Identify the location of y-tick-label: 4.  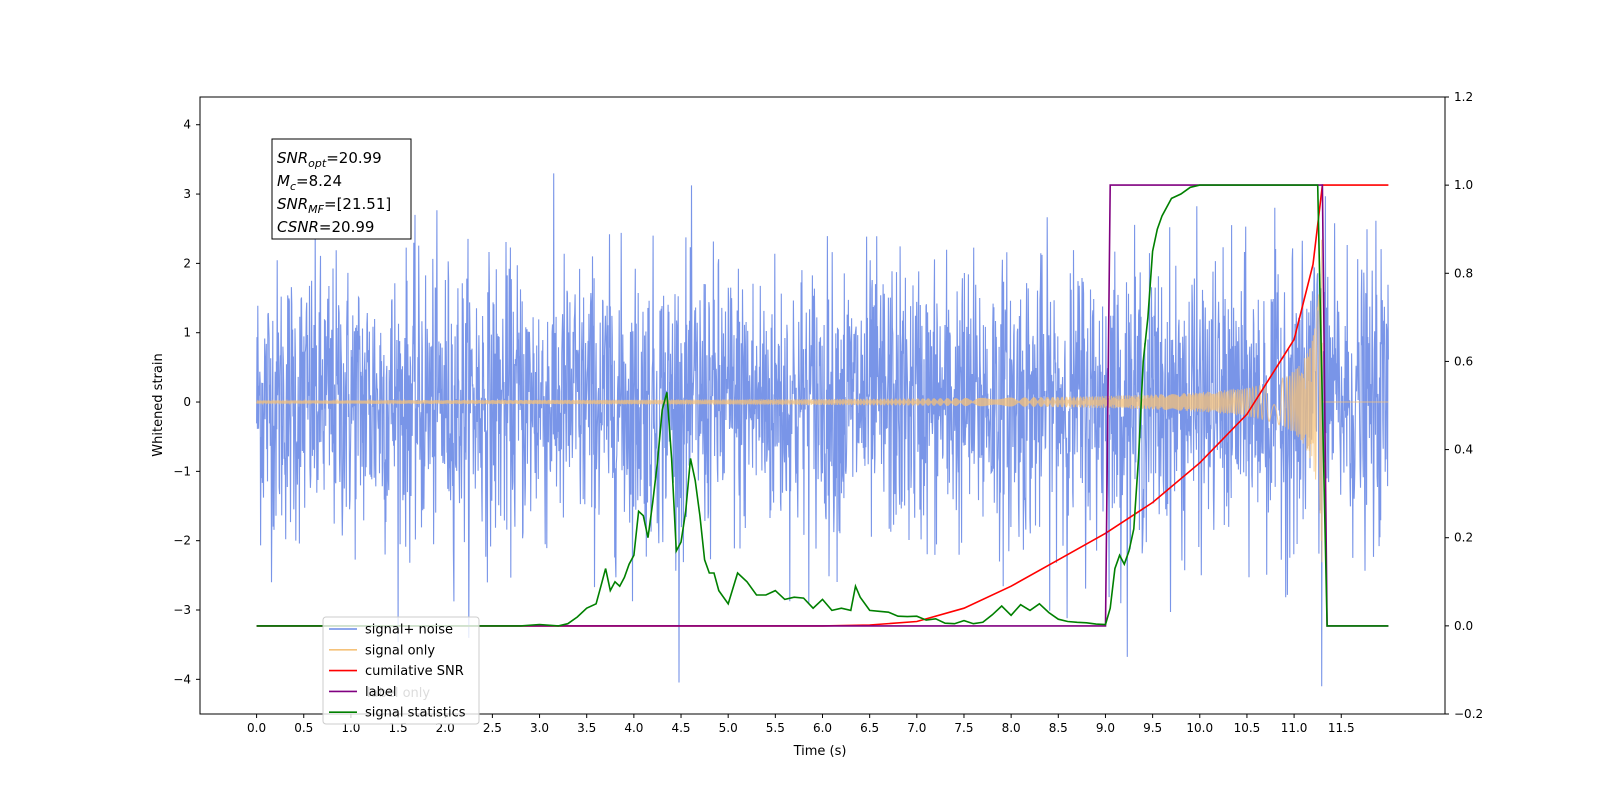
(187, 125).